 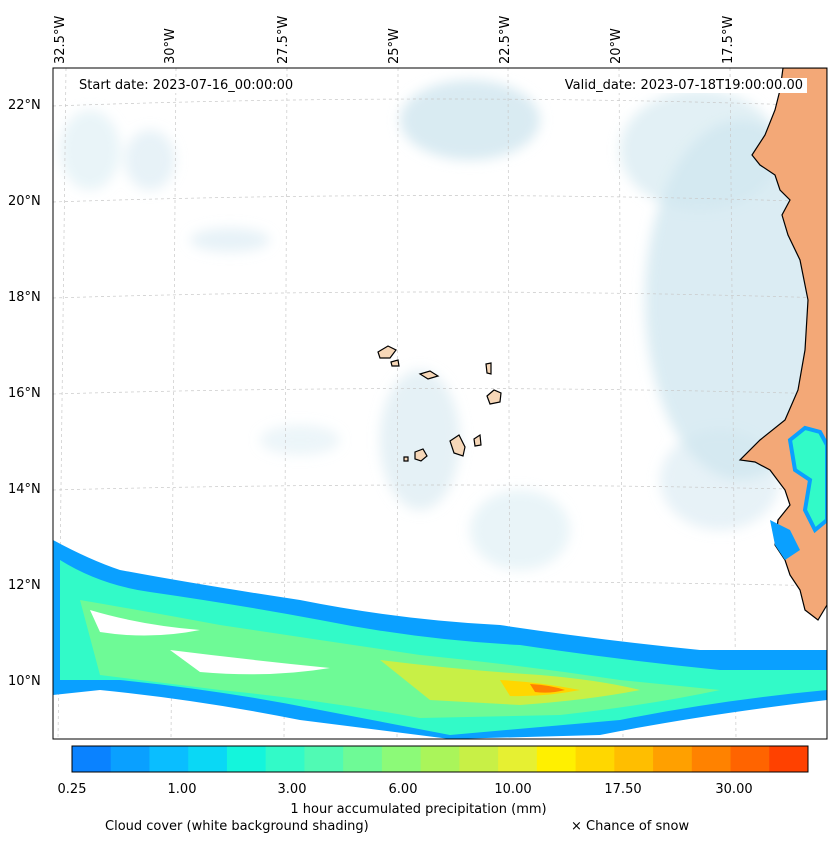 I want to click on lon-label: 22.5°W, so click(x=505, y=39).